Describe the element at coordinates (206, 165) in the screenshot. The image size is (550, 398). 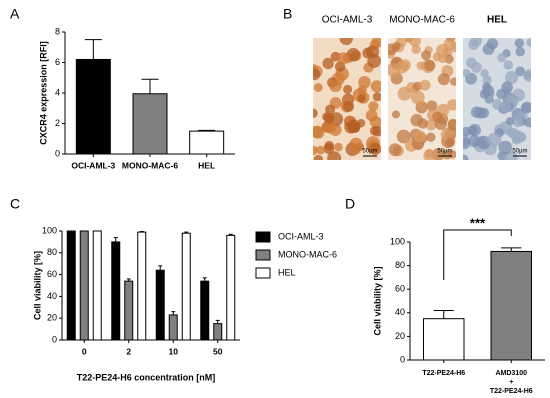
I see `x-tick-label: HEL` at that location.